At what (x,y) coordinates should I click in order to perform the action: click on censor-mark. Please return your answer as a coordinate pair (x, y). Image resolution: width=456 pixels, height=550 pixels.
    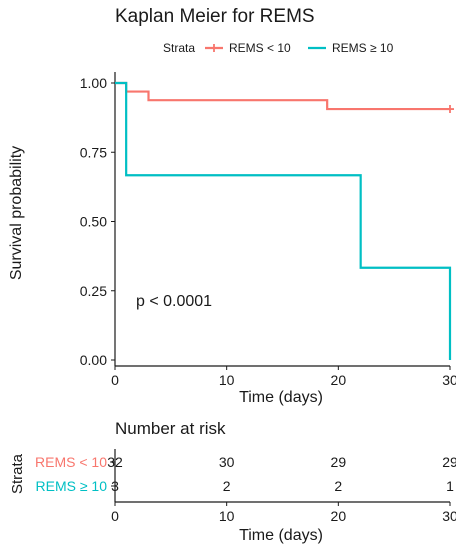
    Looking at the image, I should click on (450, 109).